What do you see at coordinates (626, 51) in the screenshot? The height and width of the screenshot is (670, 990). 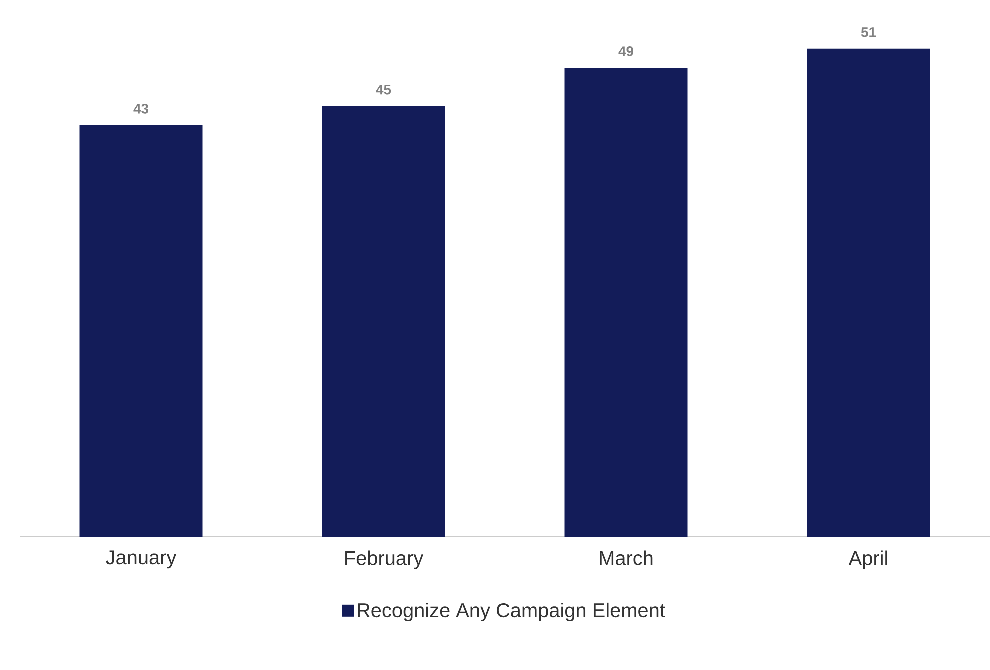 I see `data-label: 49` at bounding box center [626, 51].